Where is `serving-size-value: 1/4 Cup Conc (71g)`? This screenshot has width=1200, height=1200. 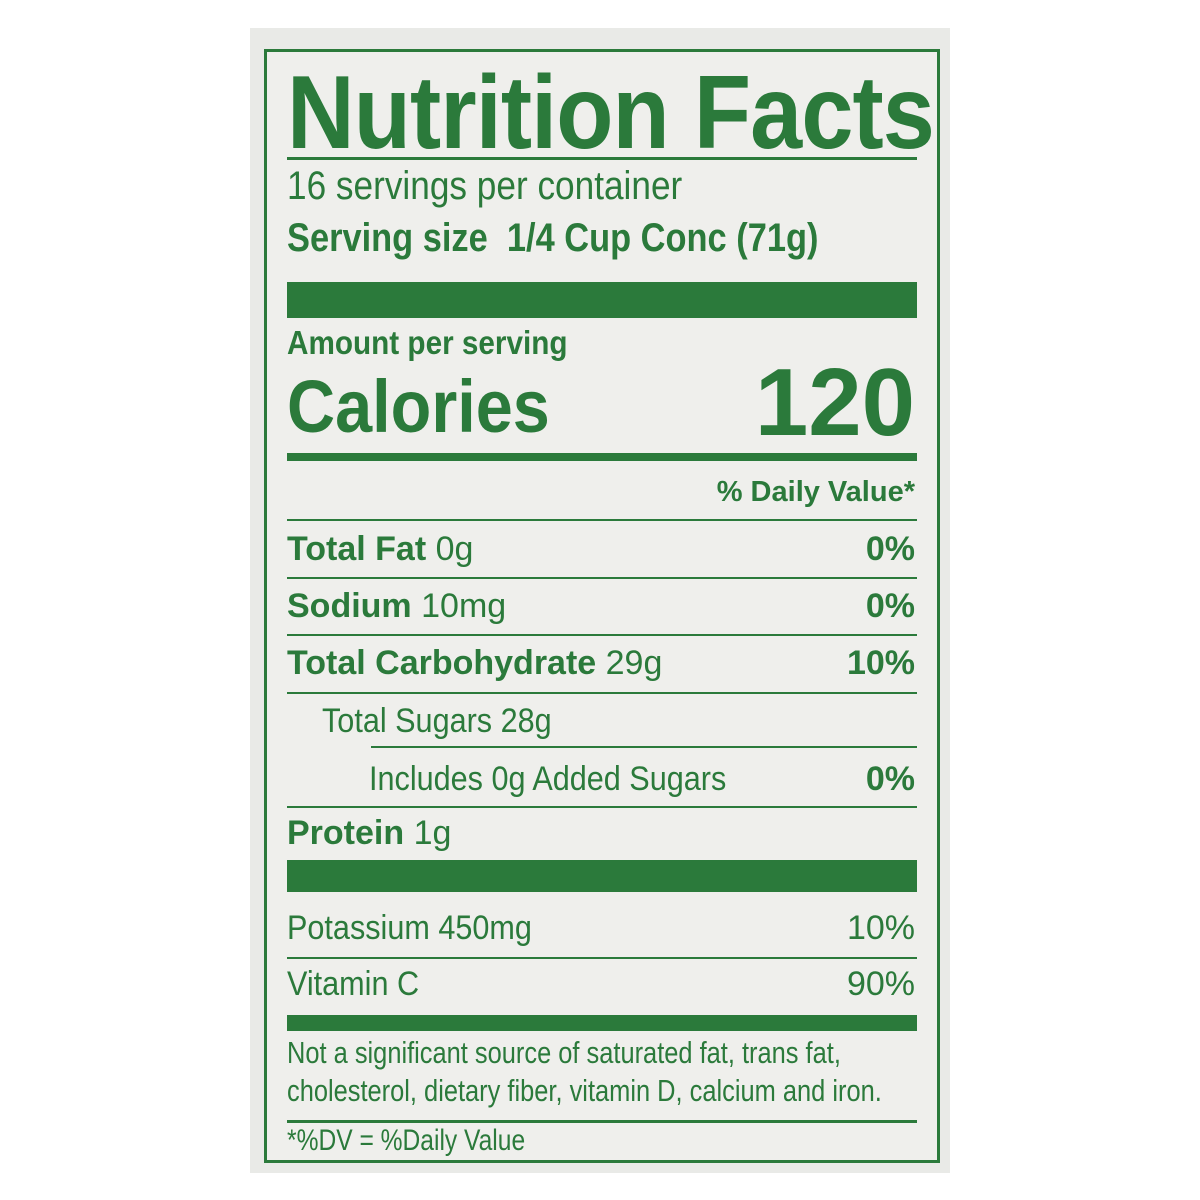
serving-size-value: 1/4 Cup Conc (71g) is located at coordinates (662, 238).